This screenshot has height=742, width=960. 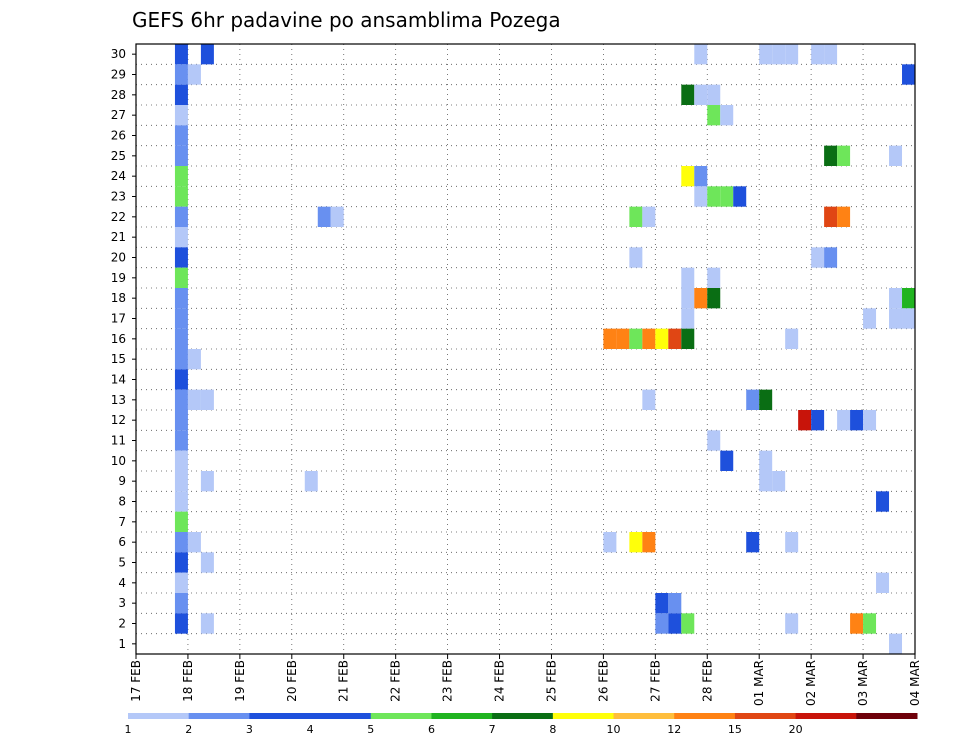 I want to click on y-tick-label: 19, so click(x=118, y=278).